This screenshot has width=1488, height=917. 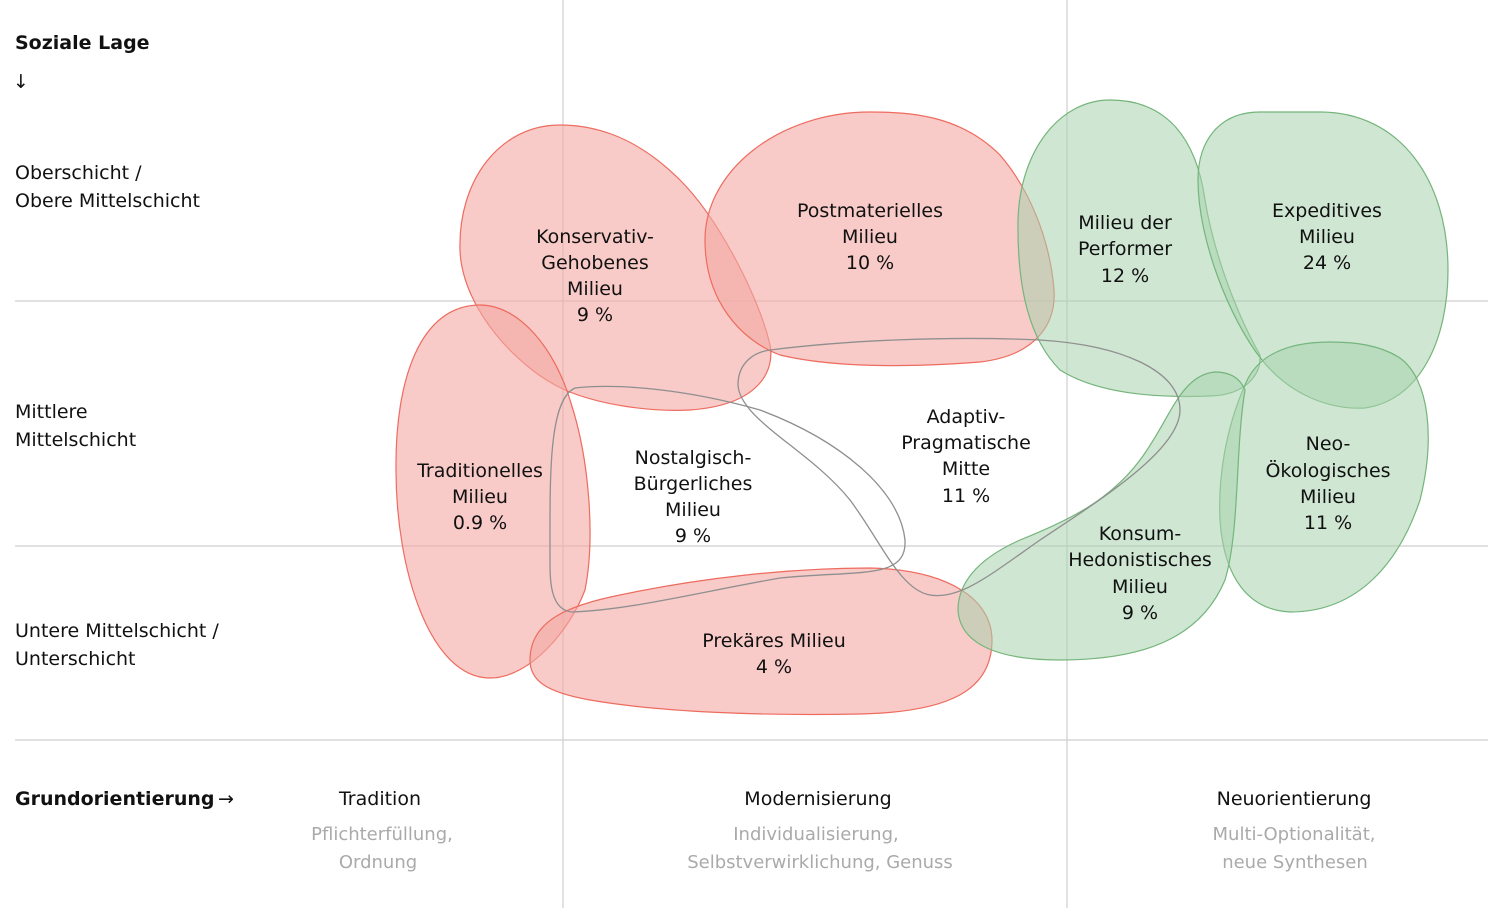 What do you see at coordinates (378, 862) in the screenshot?
I see `column-sub: Ordnung` at bounding box center [378, 862].